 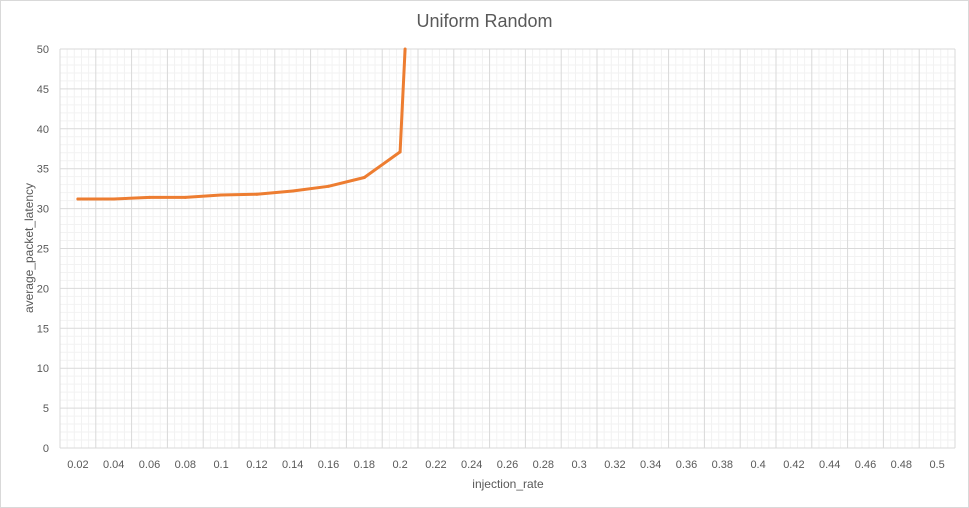 I want to click on x-tick-label: 0.06, so click(x=149, y=465).